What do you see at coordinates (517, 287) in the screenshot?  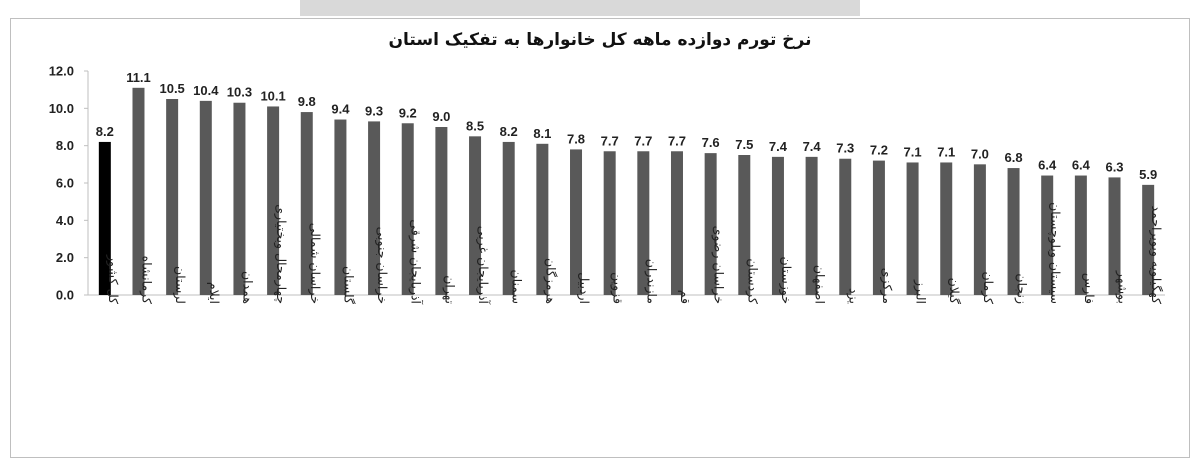 I see `category-label: سمنان` at bounding box center [517, 287].